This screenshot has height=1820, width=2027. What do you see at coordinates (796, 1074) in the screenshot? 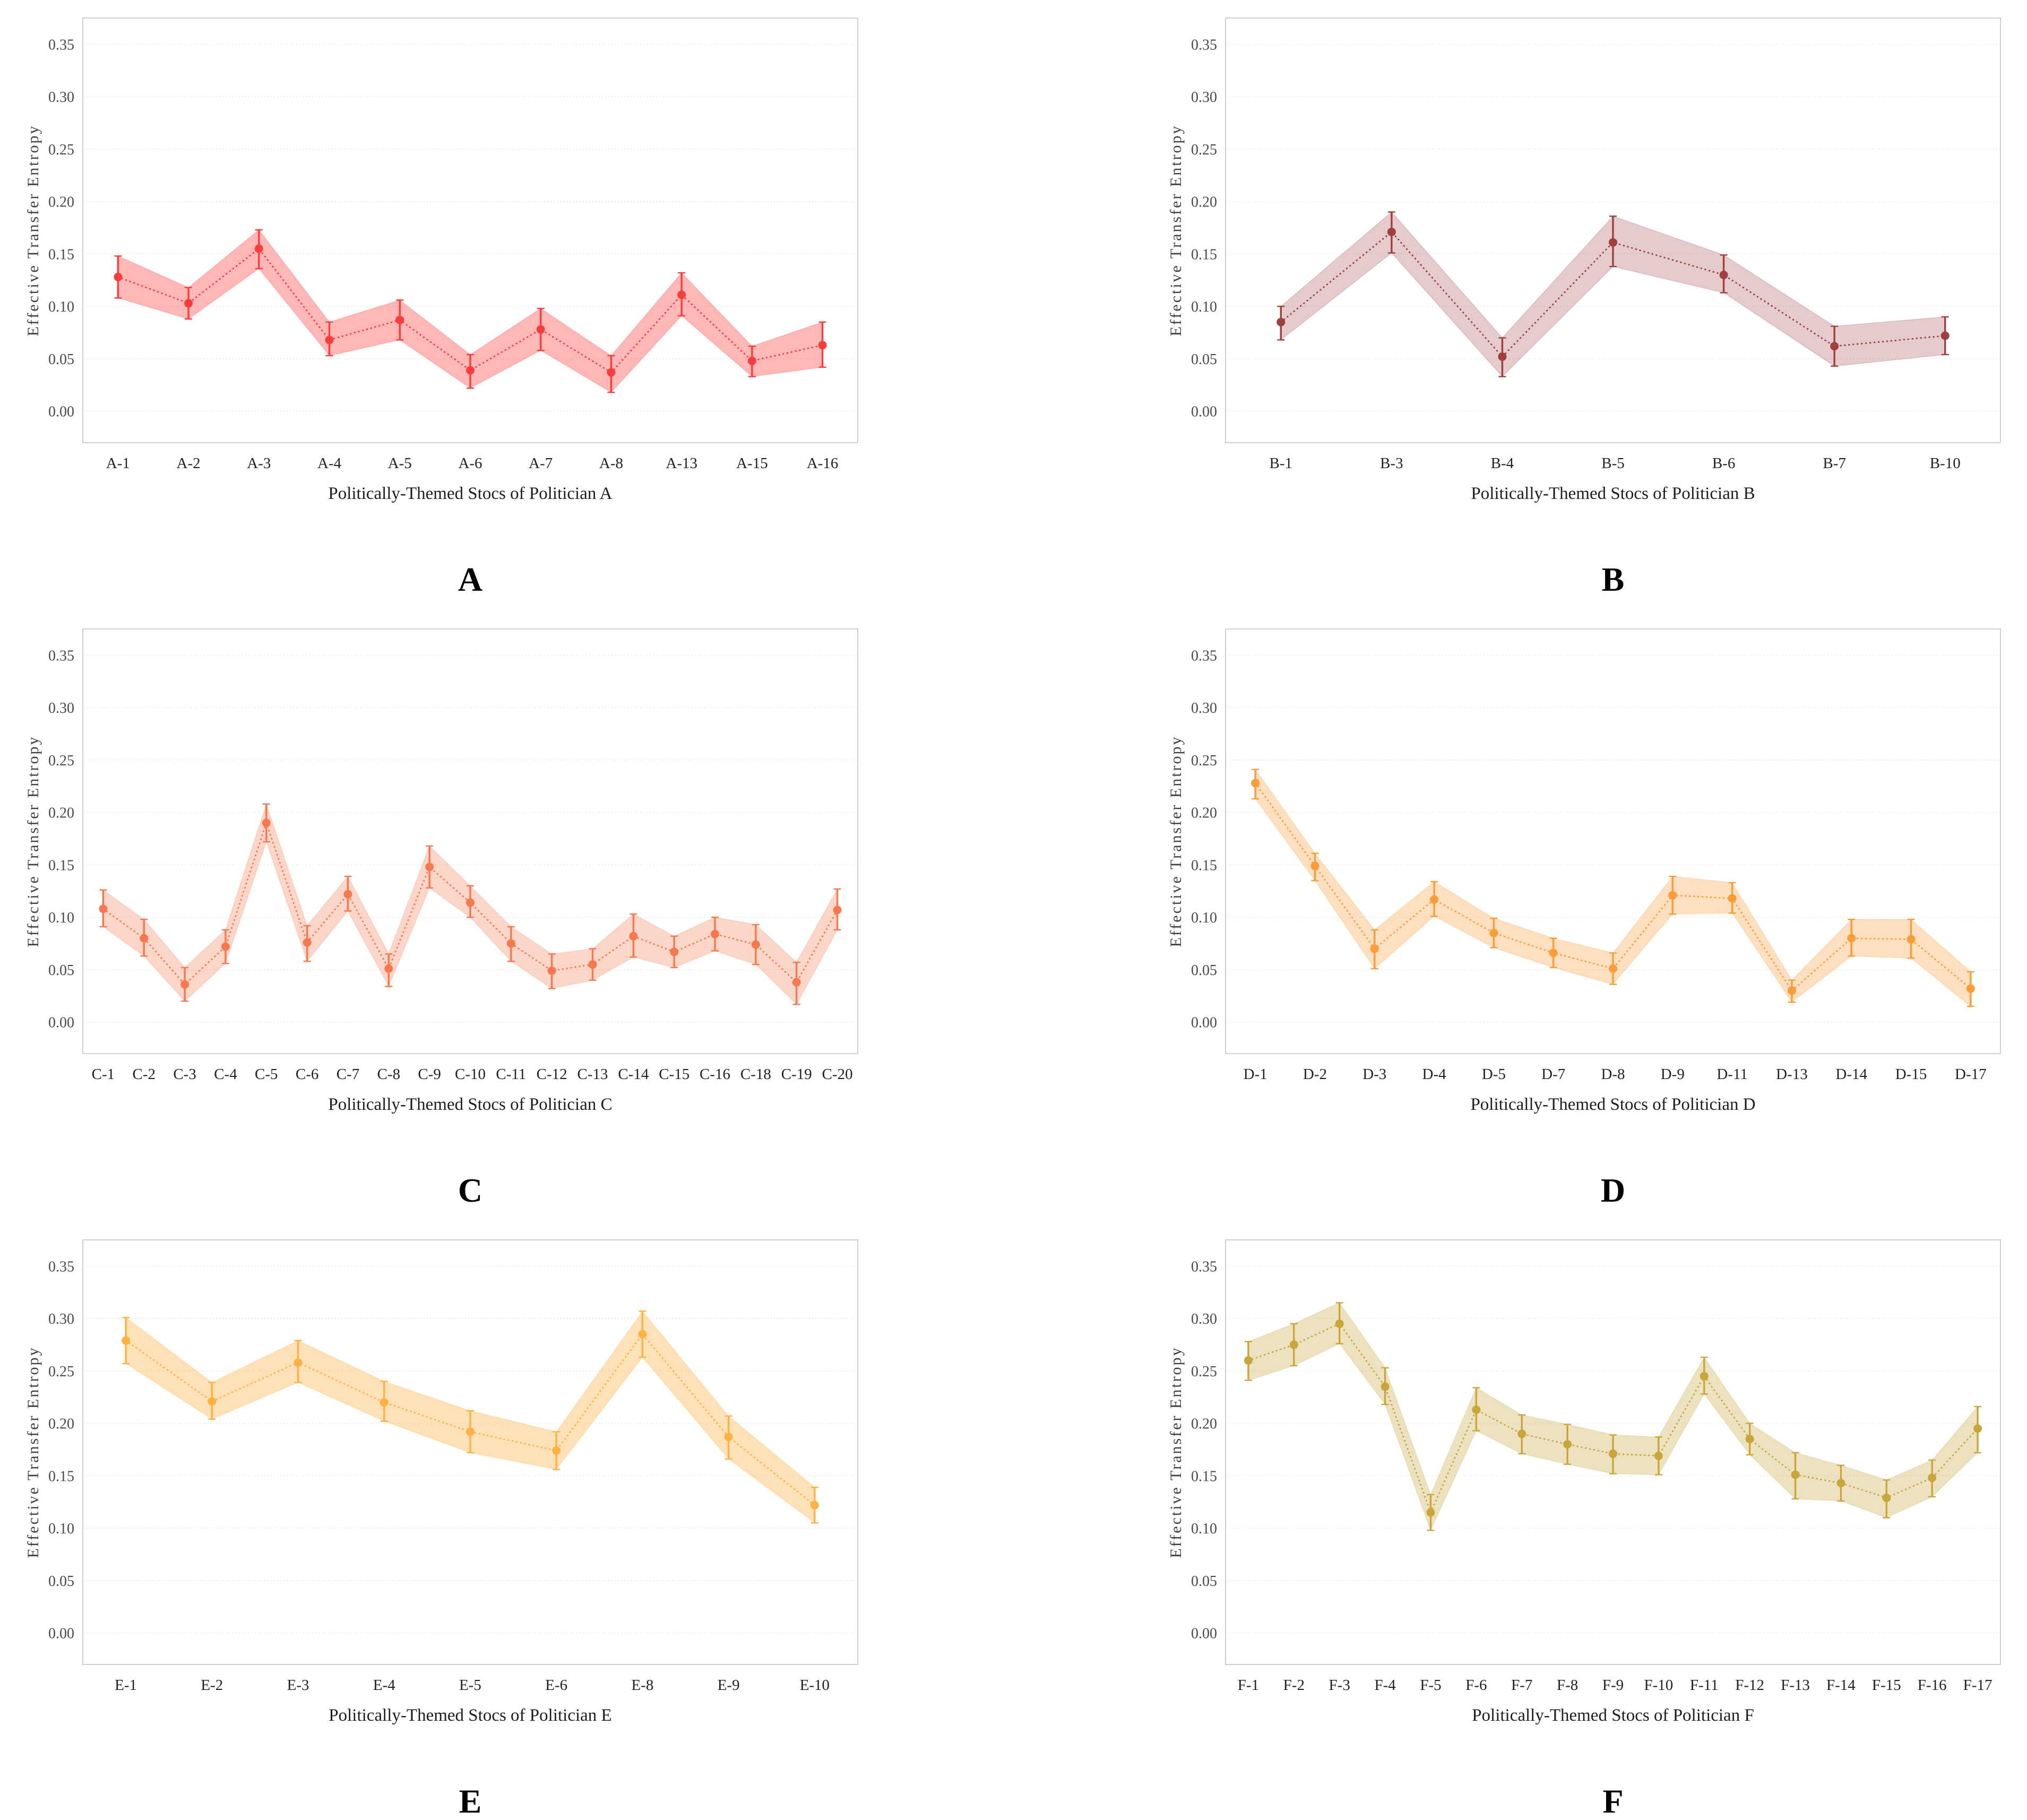
I see `x-tick-label: C-19` at bounding box center [796, 1074].